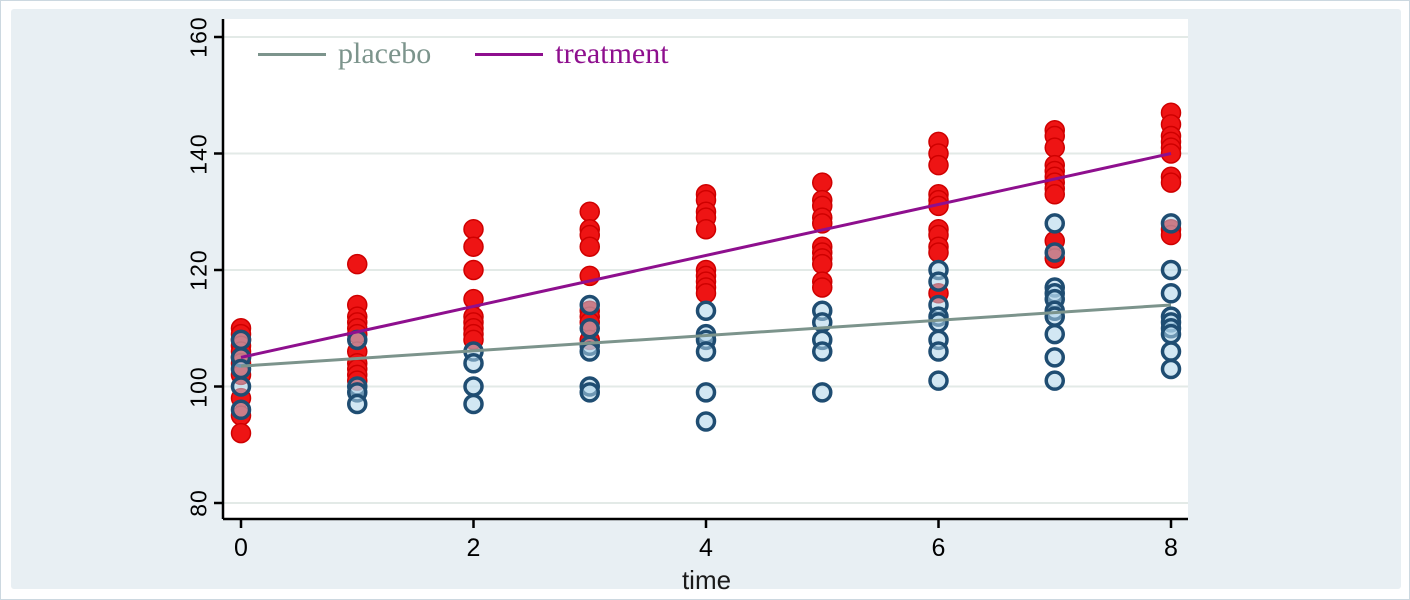  I want to click on x-tick-label: 0, so click(241, 548).